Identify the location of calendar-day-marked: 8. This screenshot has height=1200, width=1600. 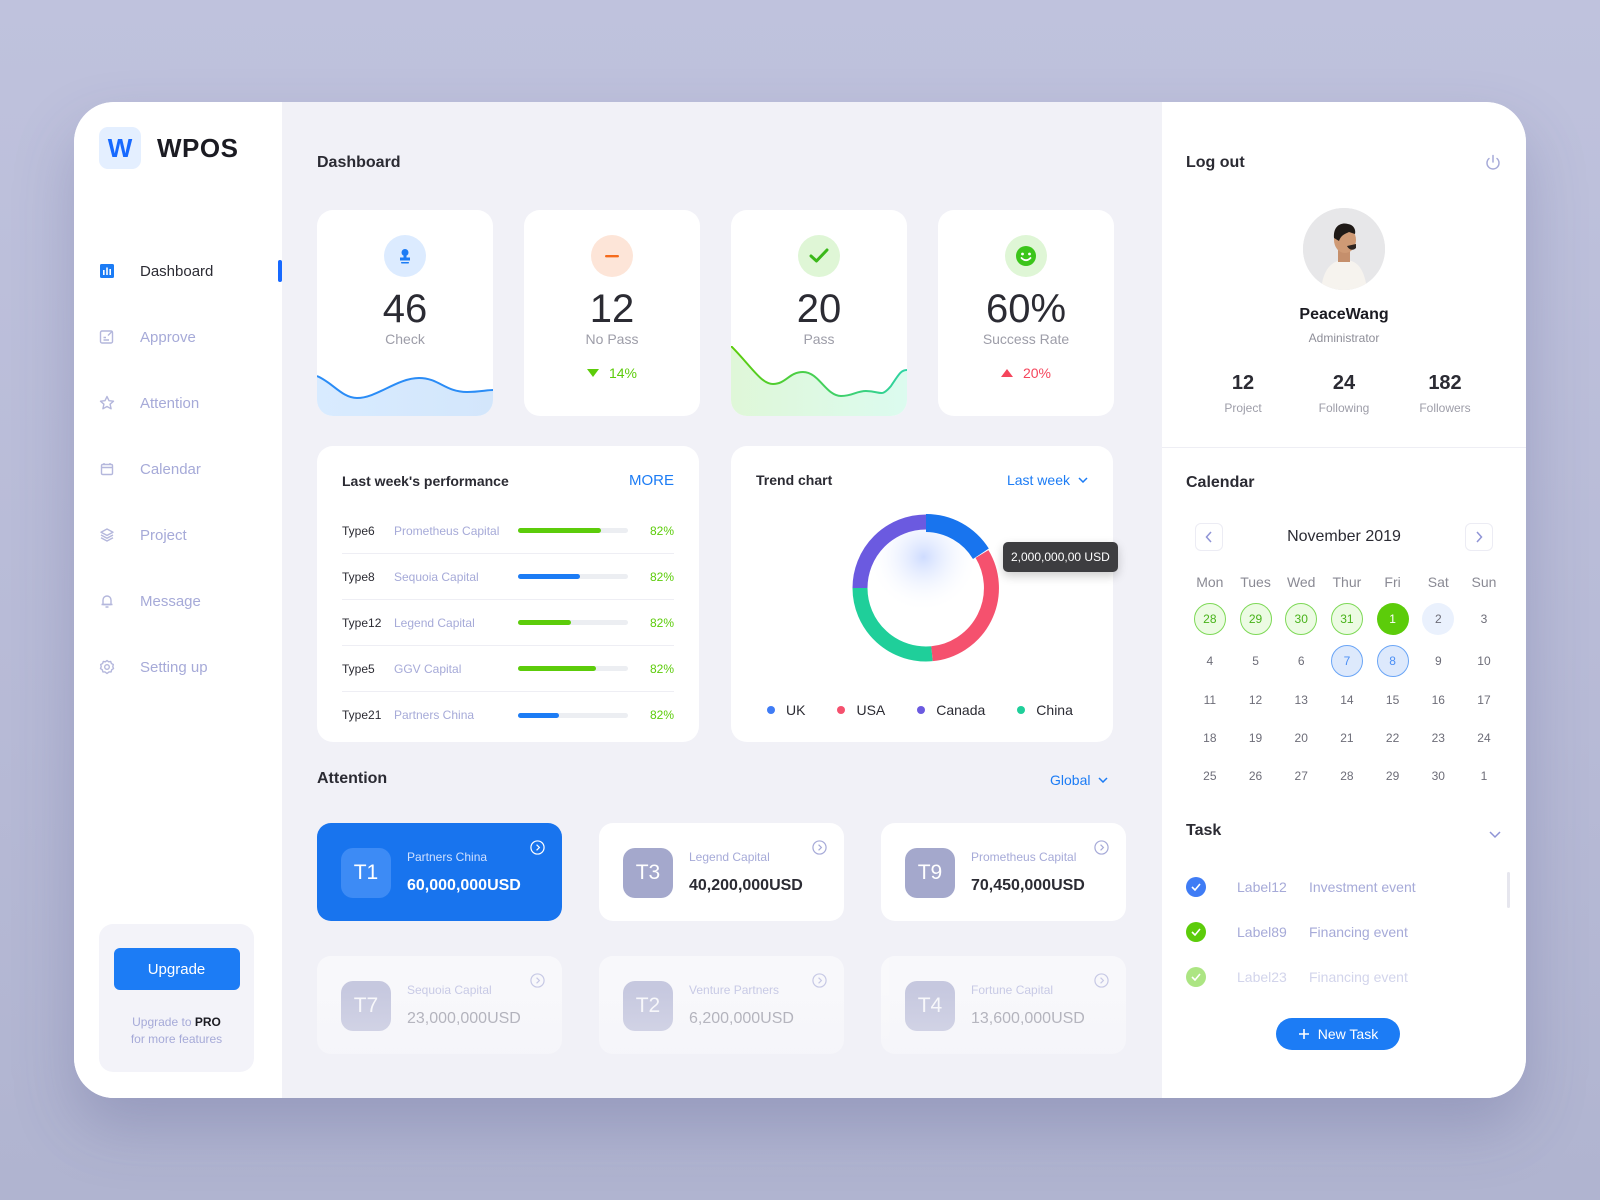
(1393, 661).